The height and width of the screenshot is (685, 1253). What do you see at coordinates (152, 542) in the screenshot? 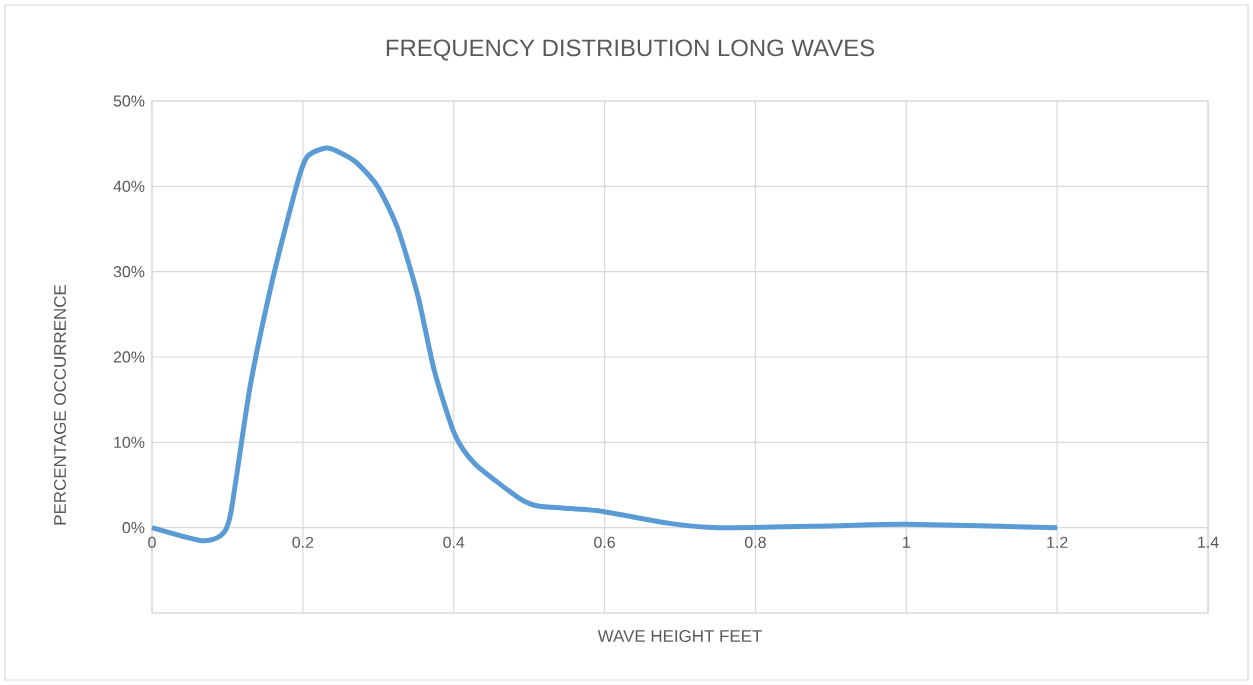
I see `x-tick-label: 0` at bounding box center [152, 542].